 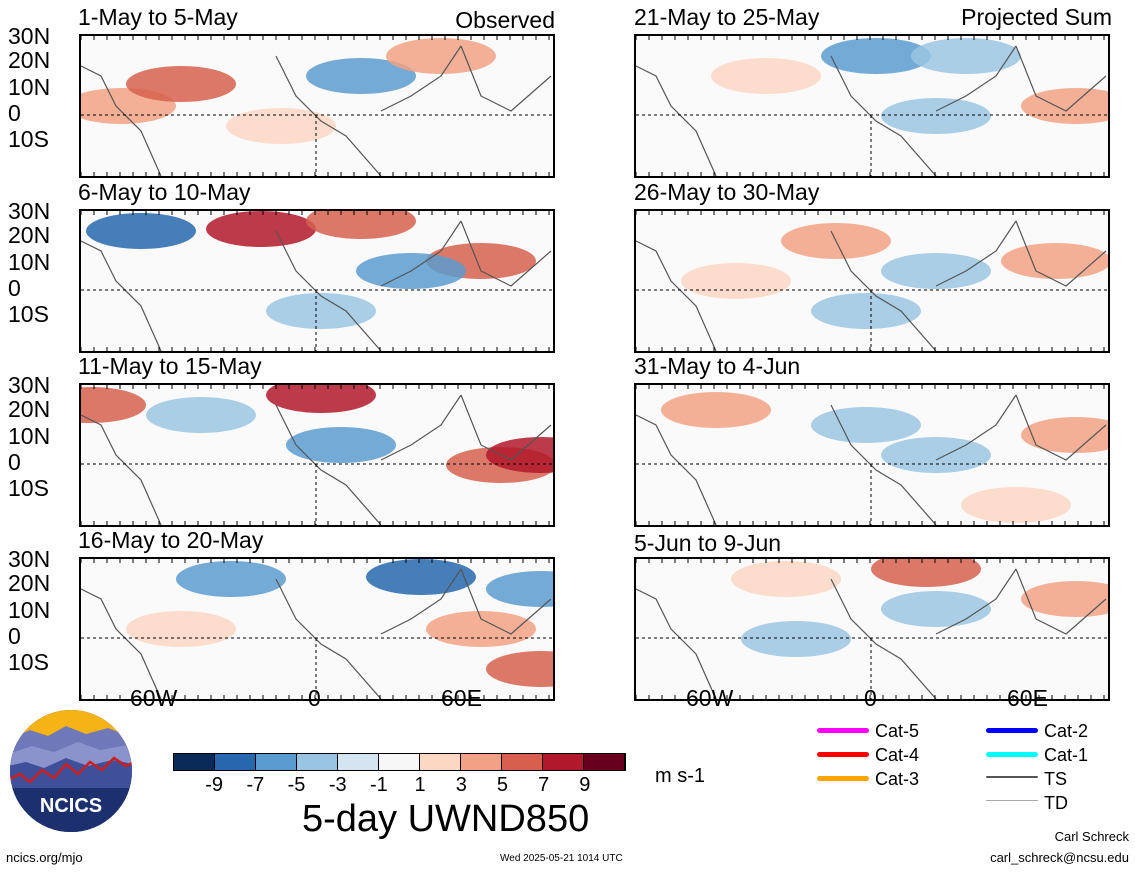 What do you see at coordinates (461, 785) in the screenshot?
I see `colorbar-tick-label: 3` at bounding box center [461, 785].